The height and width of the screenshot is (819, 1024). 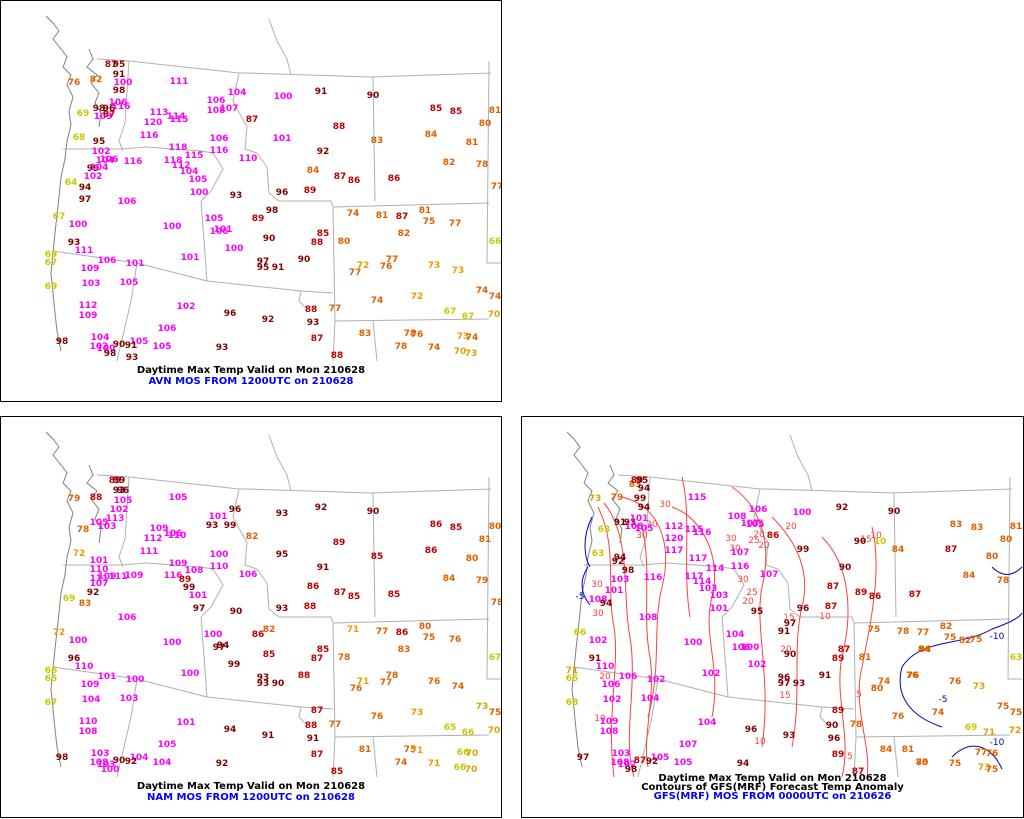 What do you see at coordinates (401, 763) in the screenshot?
I see `station-temp-label: 74` at bounding box center [401, 763].